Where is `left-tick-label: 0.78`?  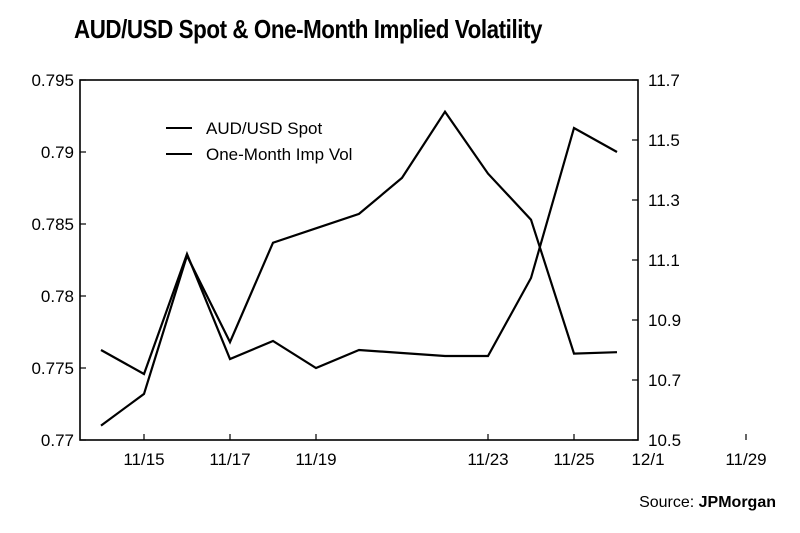 left-tick-label: 0.78 is located at coordinates (57, 296).